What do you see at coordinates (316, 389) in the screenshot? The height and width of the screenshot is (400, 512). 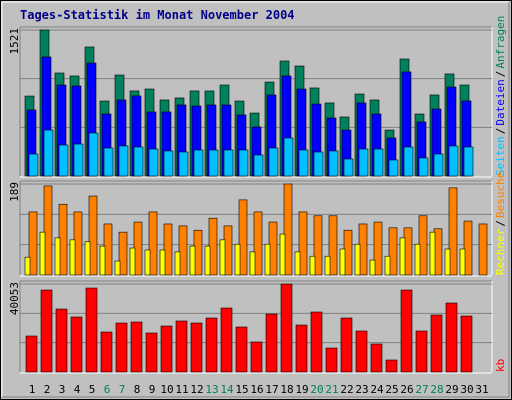 I see `x-tick-label: 20` at bounding box center [316, 389].